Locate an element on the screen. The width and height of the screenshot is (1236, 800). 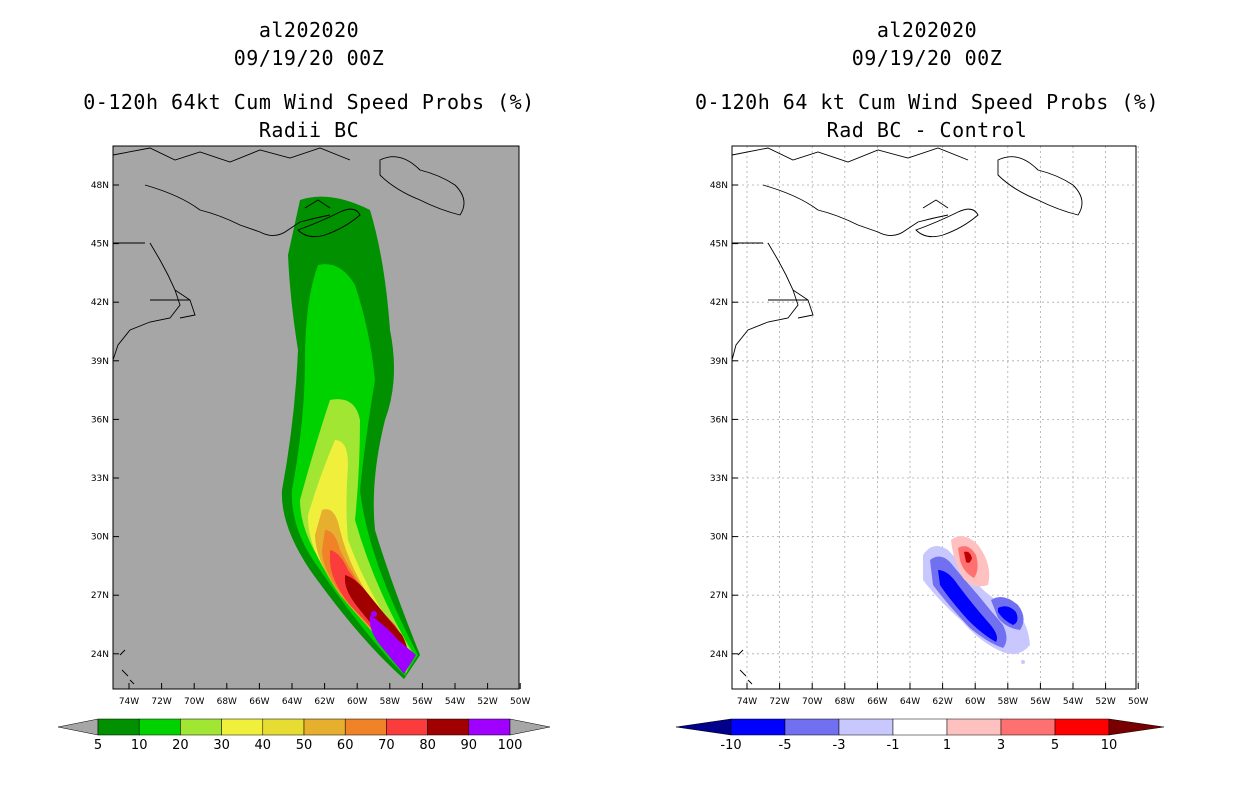
colorbar-label: 60 is located at coordinates (345, 745).